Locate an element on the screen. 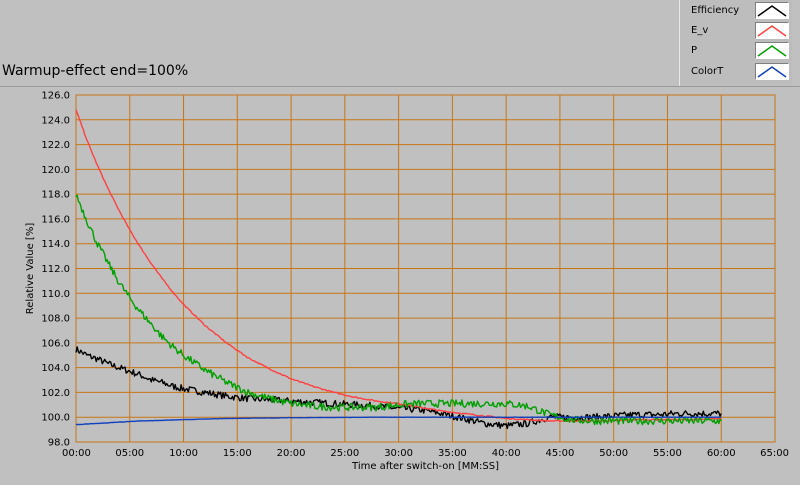 The image size is (800, 485). legend-label-efficiency: Efficiency is located at coordinates (715, 10).